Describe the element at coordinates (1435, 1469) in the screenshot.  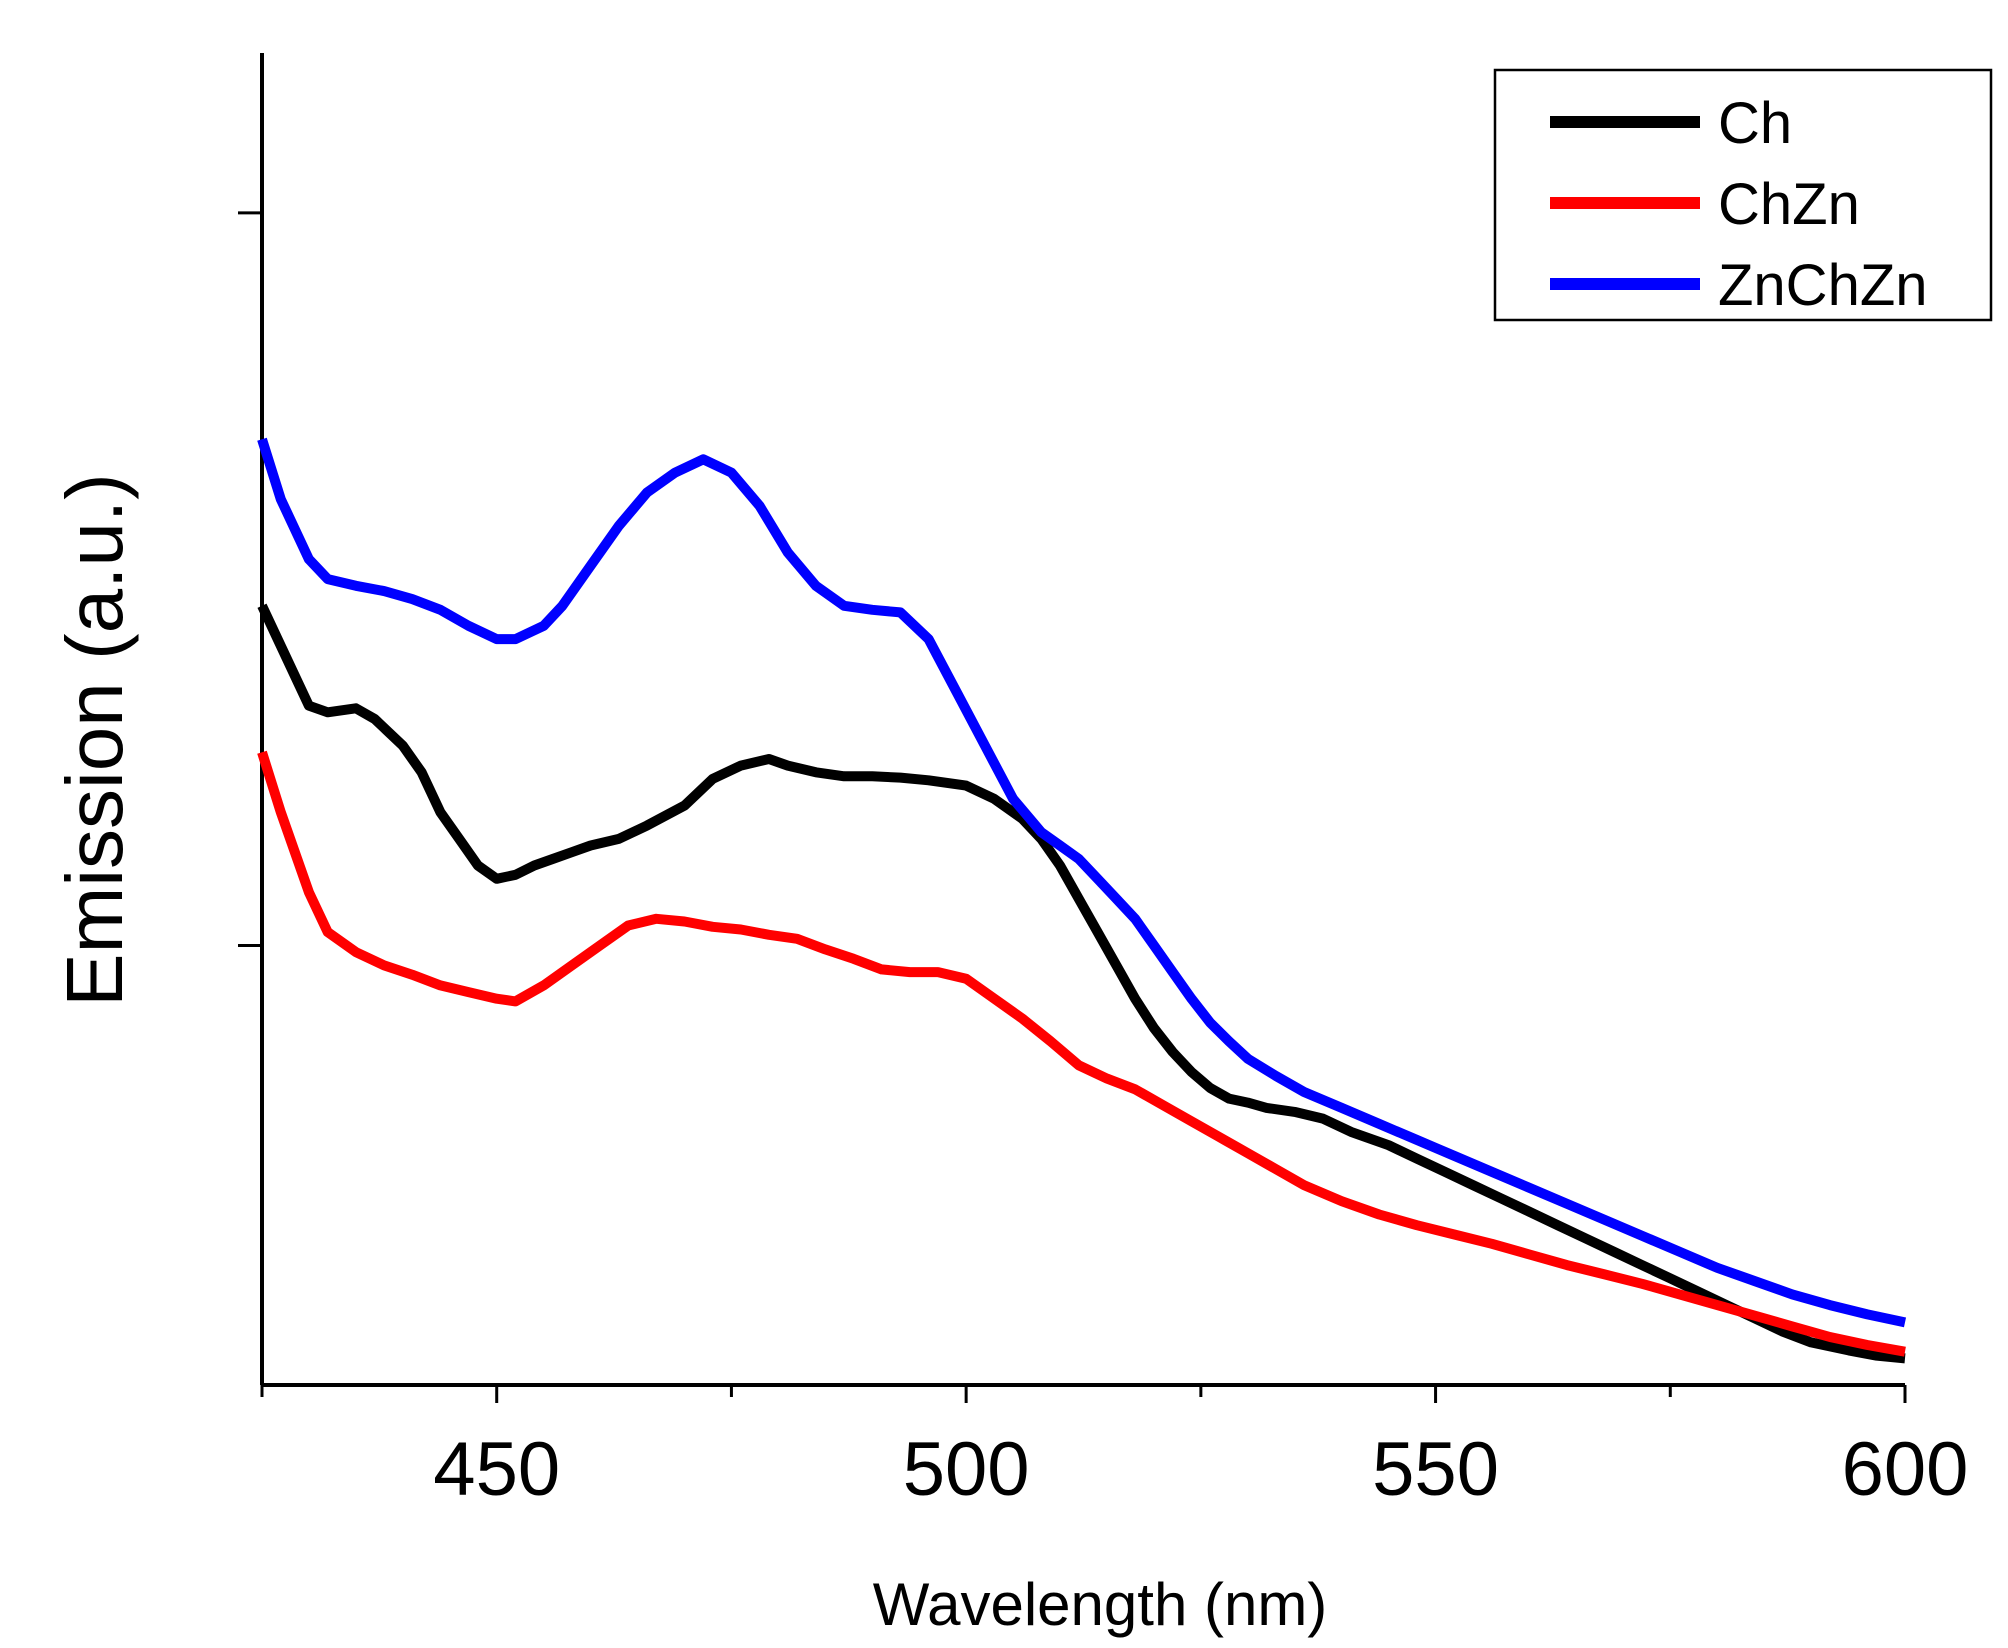
I see `x-tick-label: 550` at that location.